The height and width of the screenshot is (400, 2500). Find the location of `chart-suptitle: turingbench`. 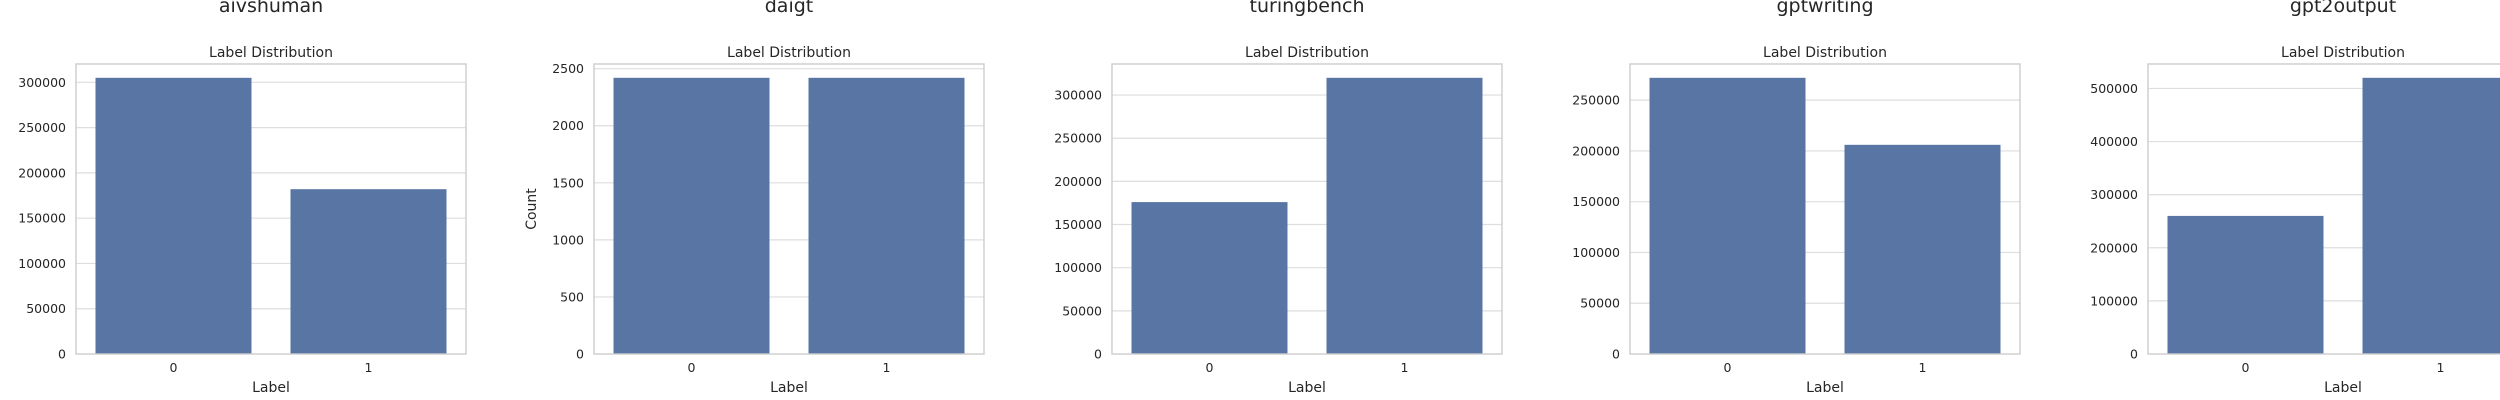

chart-suptitle: turingbench is located at coordinates (1307, 8).